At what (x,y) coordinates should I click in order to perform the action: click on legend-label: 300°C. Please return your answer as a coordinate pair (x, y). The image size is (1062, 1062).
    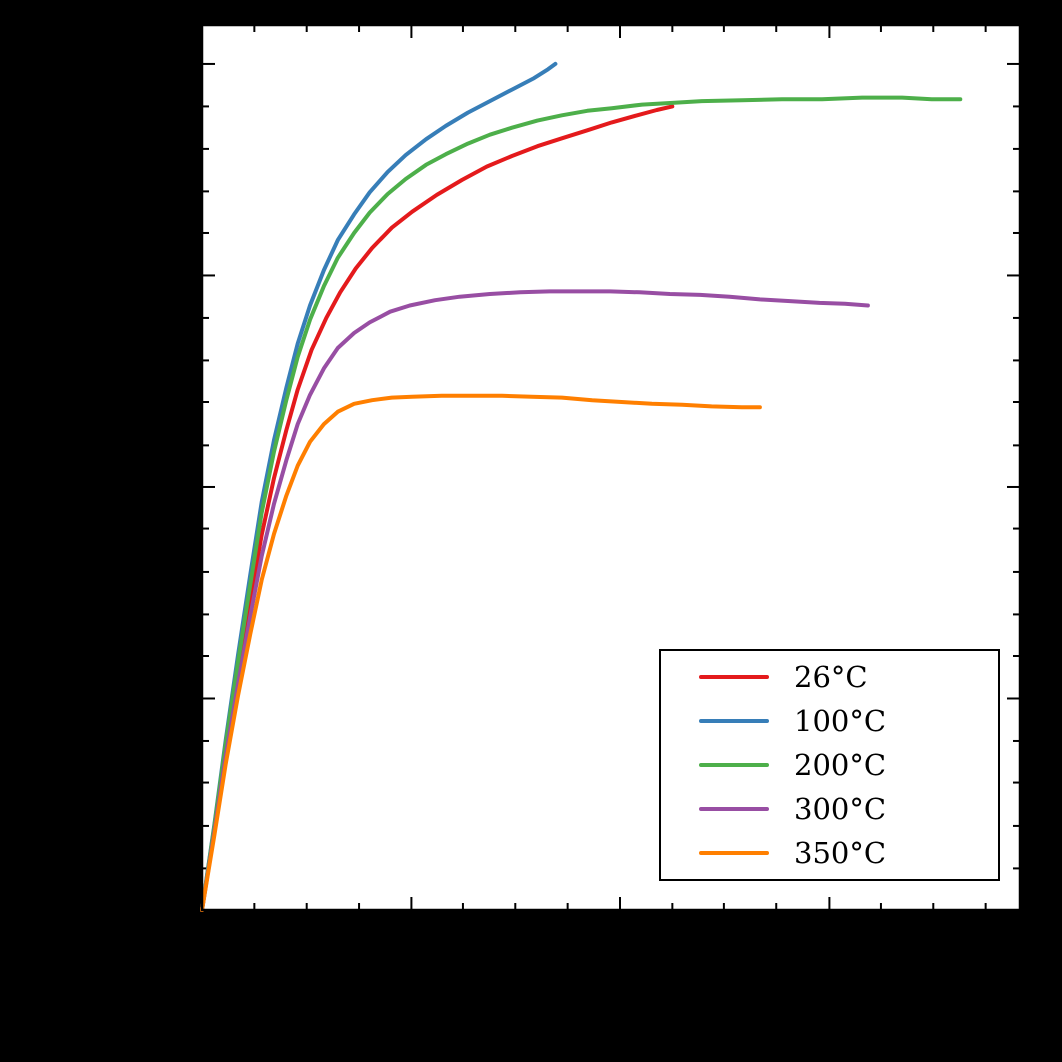
    Looking at the image, I should click on (840, 808).